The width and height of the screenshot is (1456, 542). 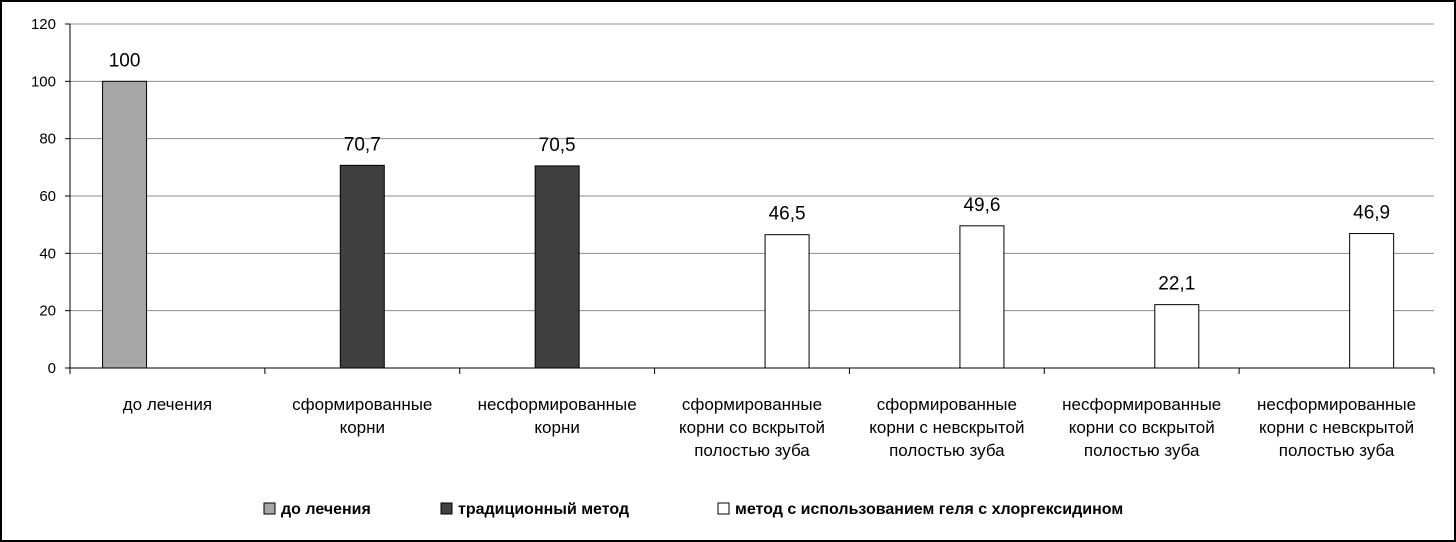 I want to click on category-label: несформированные корни, so click(x=557, y=416).